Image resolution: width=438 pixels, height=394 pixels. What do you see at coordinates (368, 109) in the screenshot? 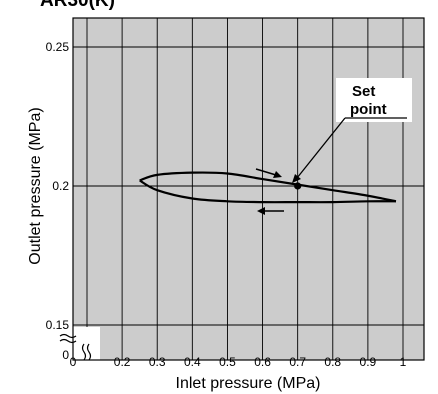
I see `annotation-line2: point` at bounding box center [368, 109].